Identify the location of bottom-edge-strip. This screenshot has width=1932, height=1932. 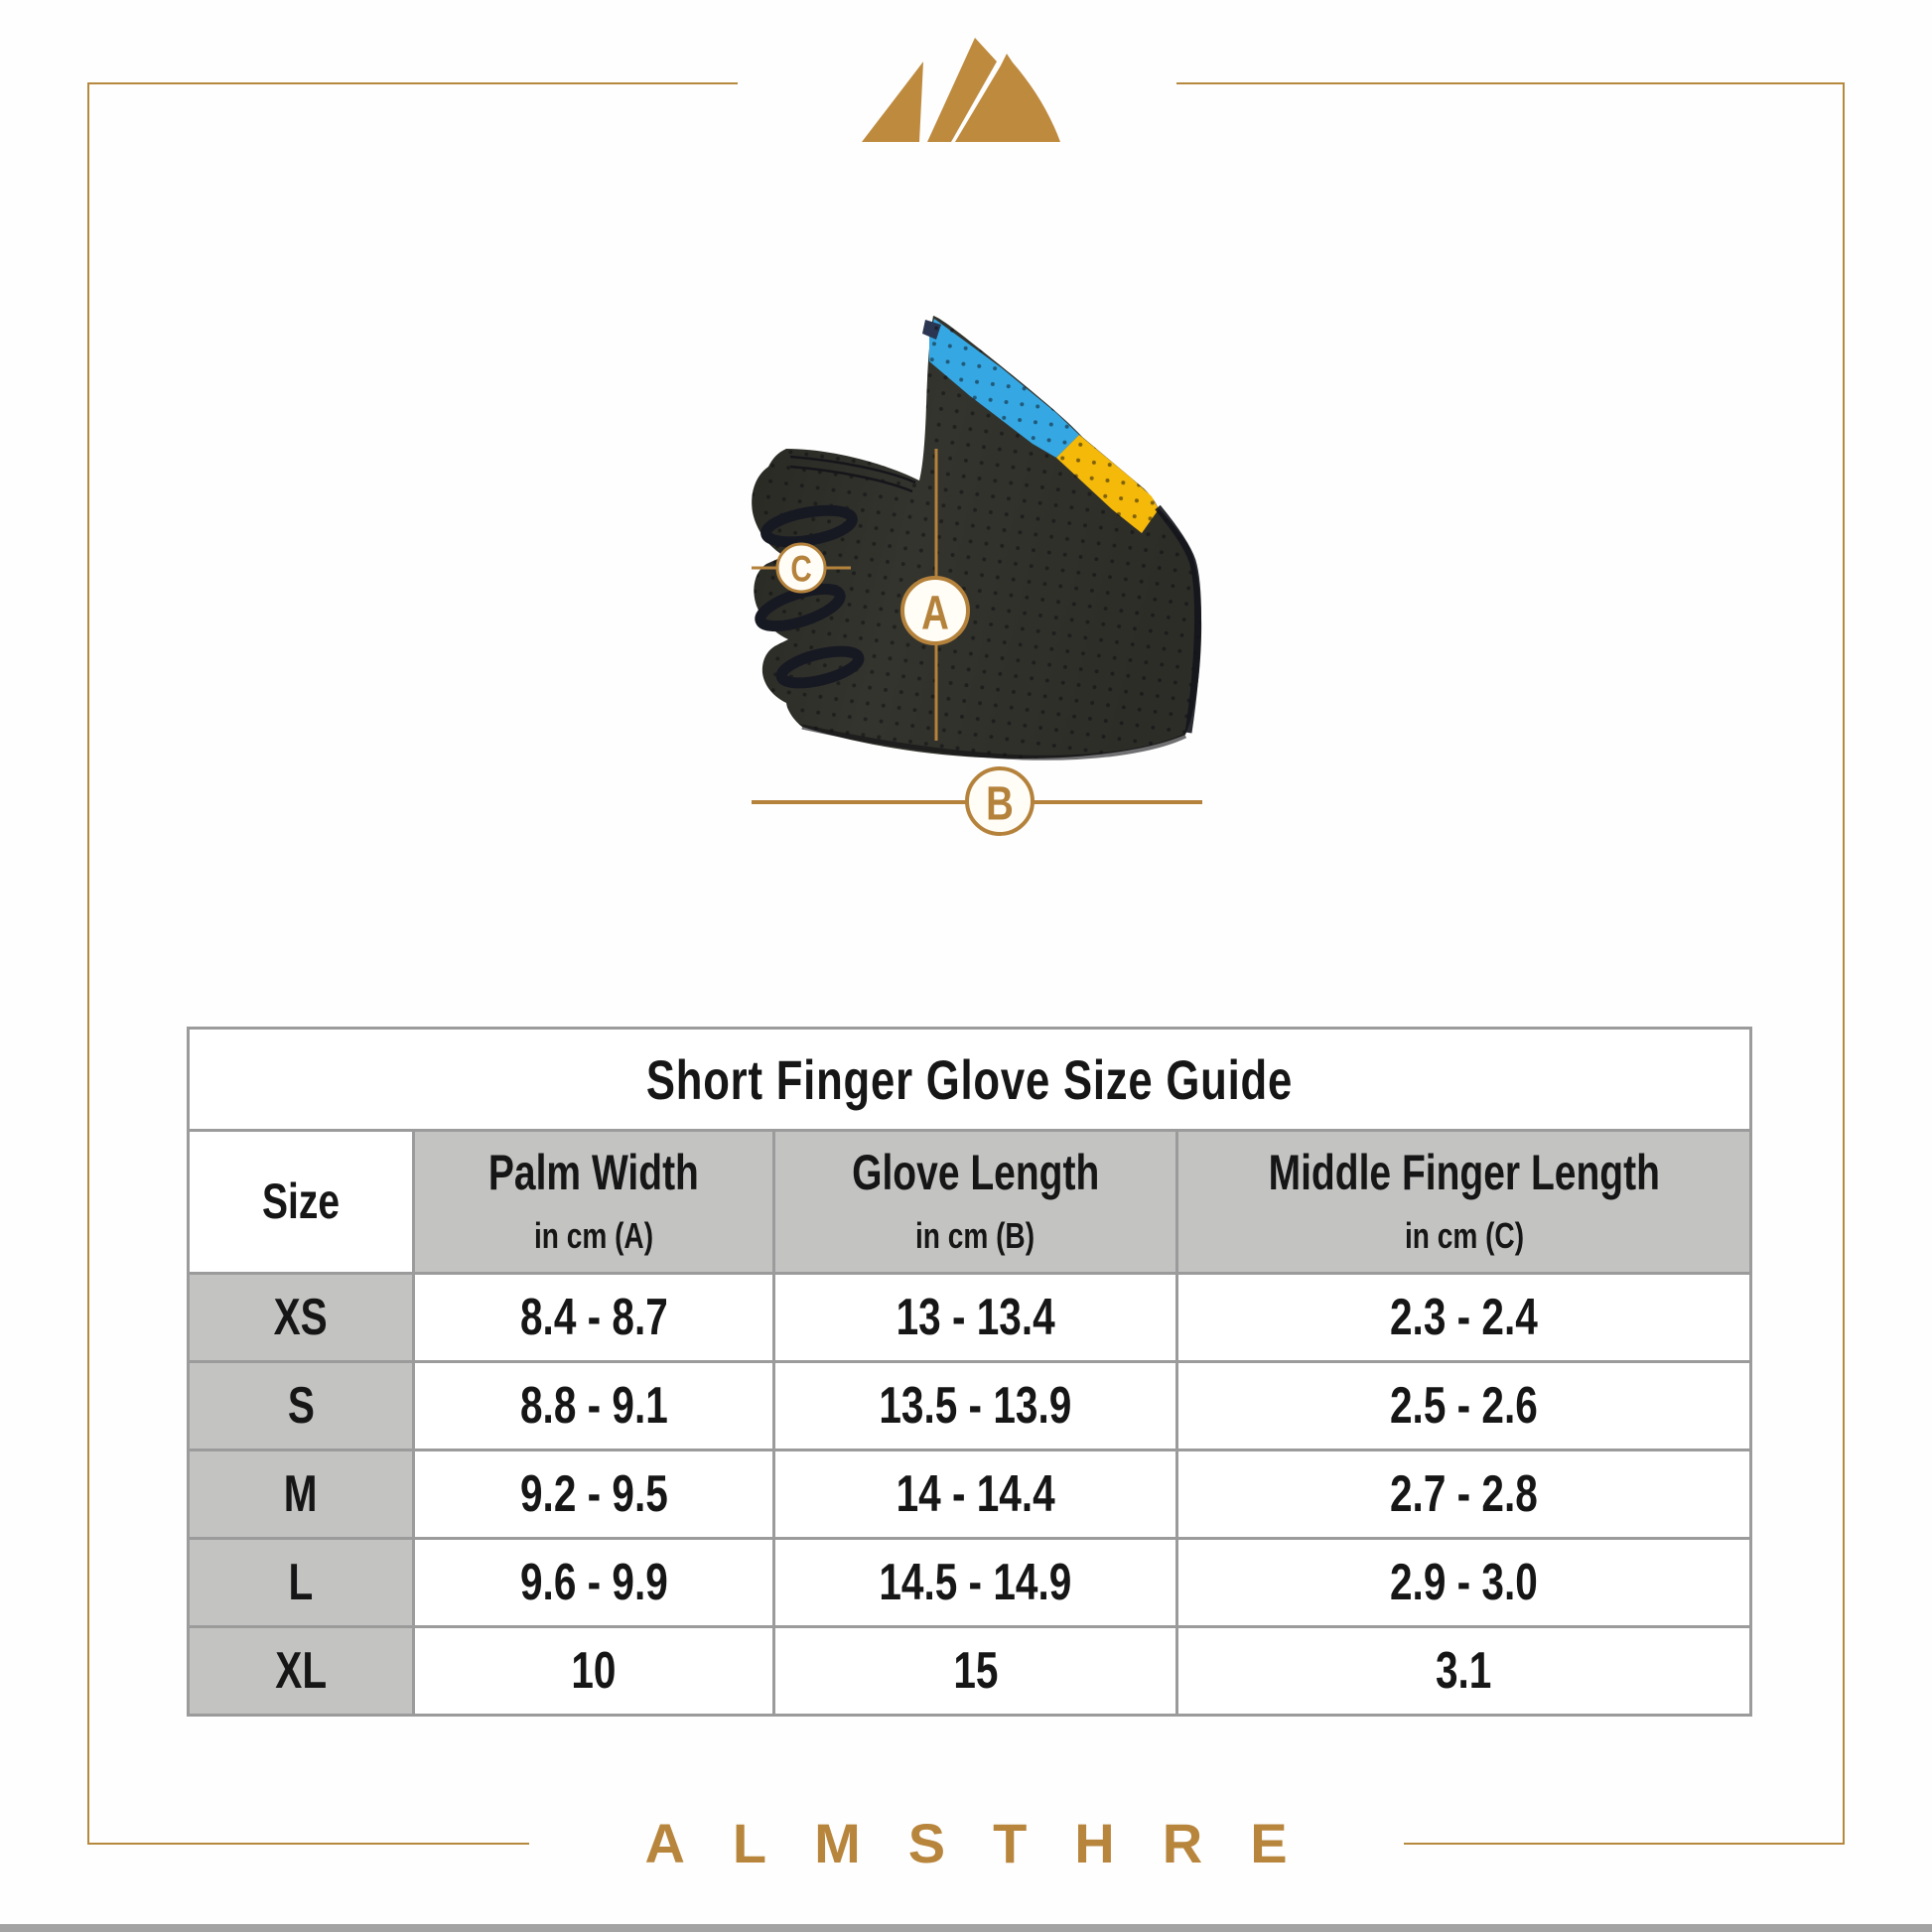
(966, 1928).